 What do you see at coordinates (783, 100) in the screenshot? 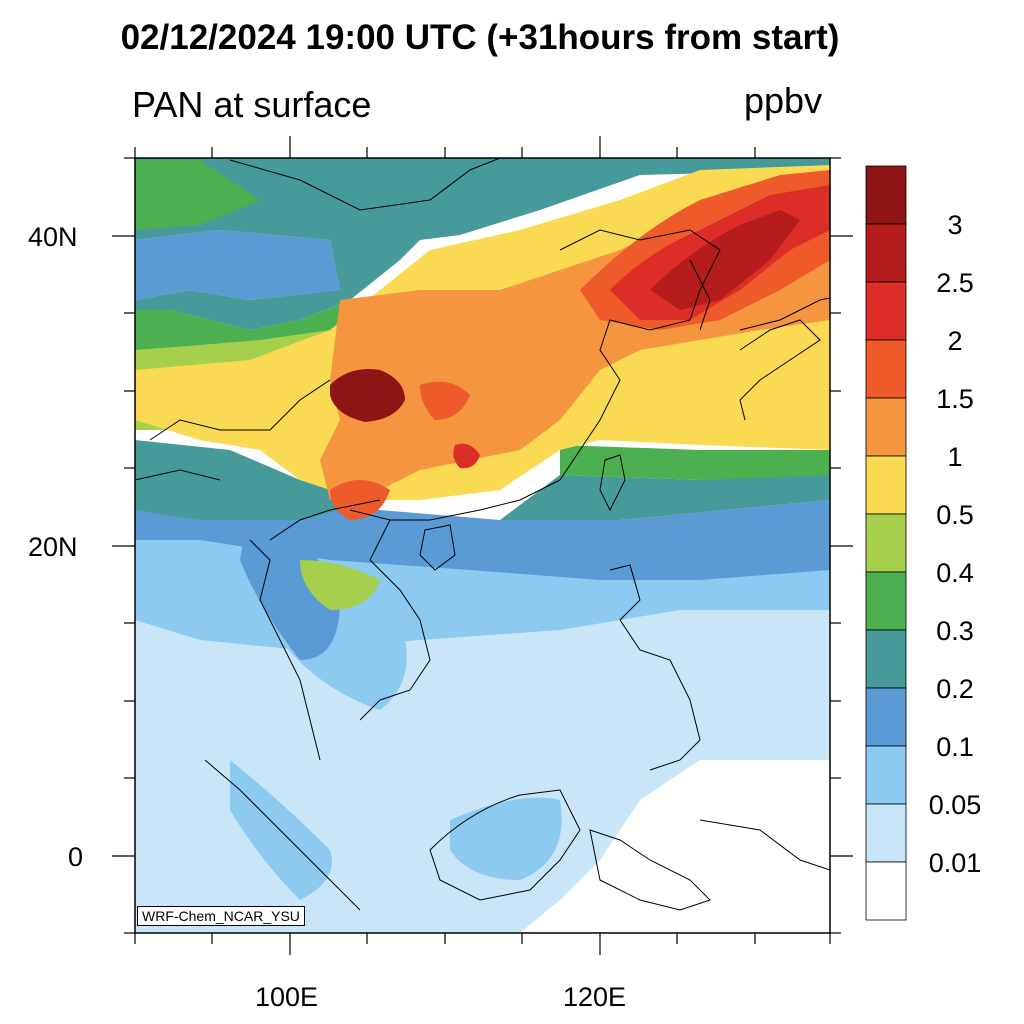
I see `units-label: ppbv` at bounding box center [783, 100].